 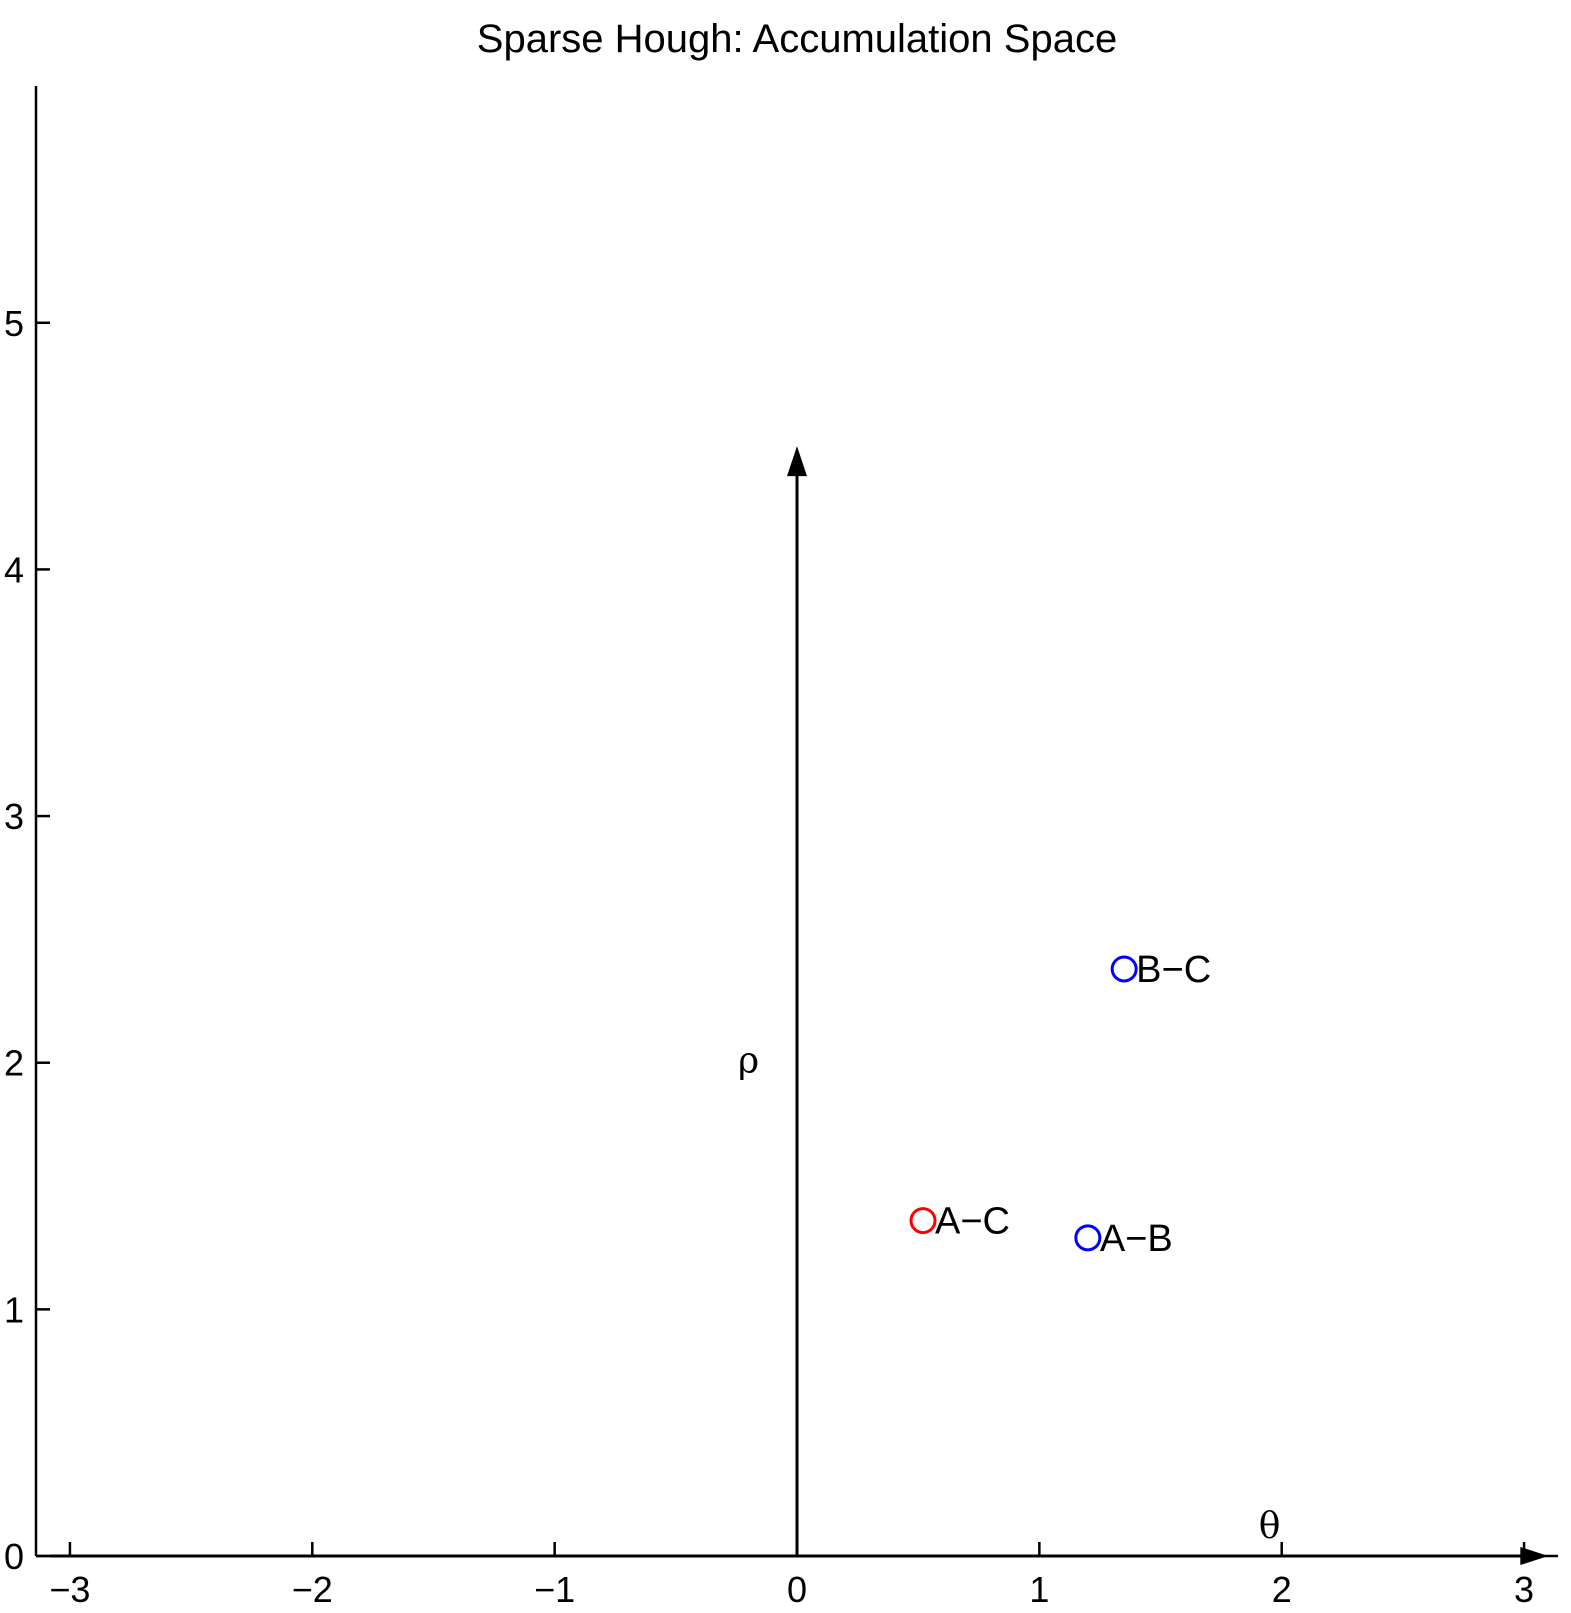 What do you see at coordinates (972, 1222) in the screenshot?
I see `data-point-label: A−C` at bounding box center [972, 1222].